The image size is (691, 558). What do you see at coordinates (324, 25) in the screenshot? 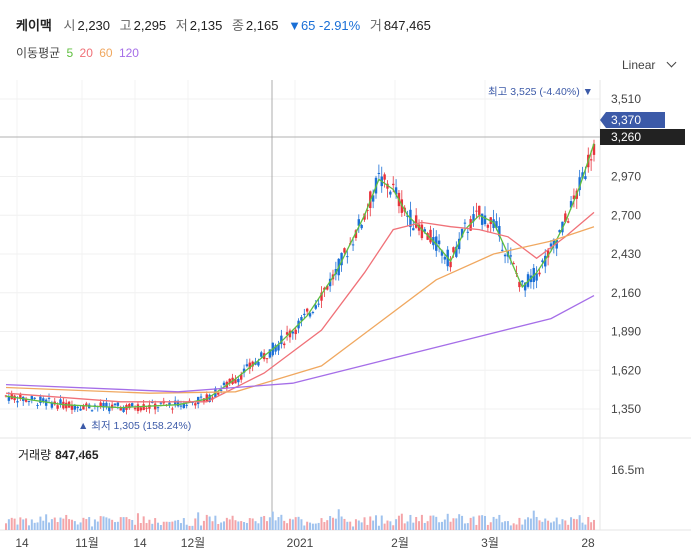
I see `change-value: ▼65 -2.91%` at bounding box center [324, 25].